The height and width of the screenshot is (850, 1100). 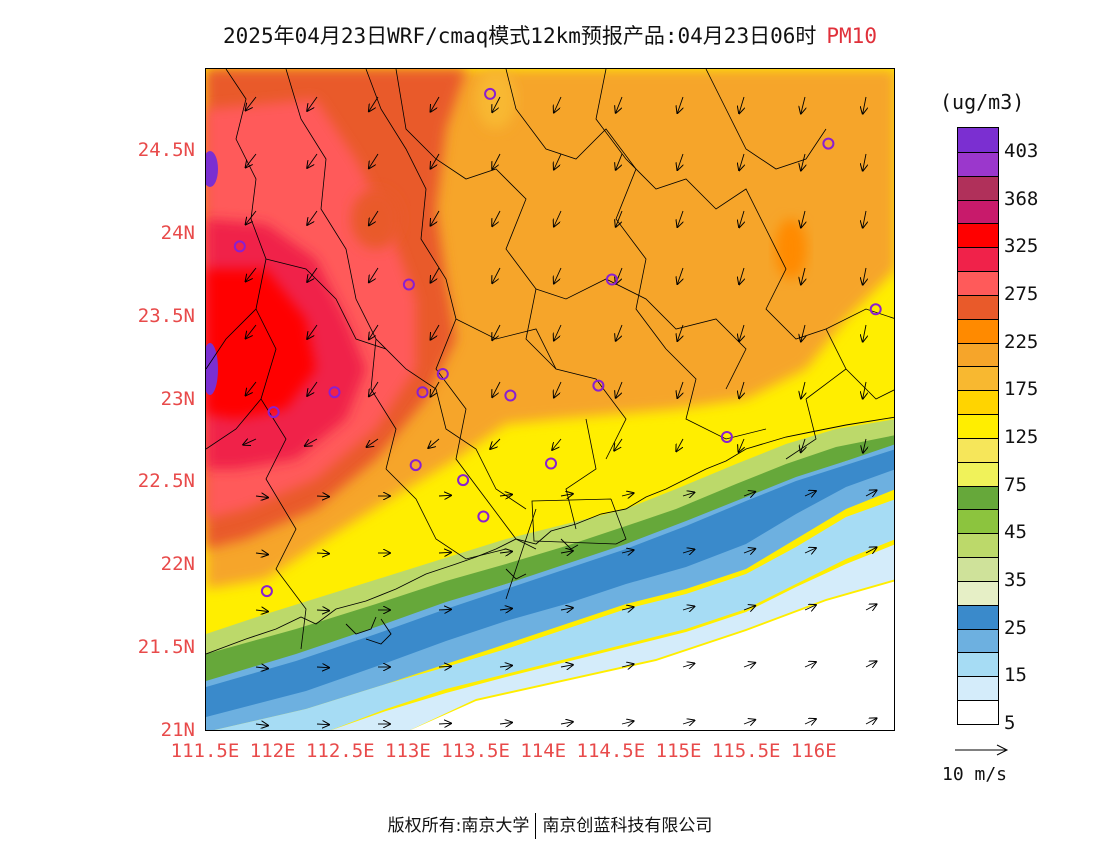 I want to click on lat-tick-label: 23N, so click(x=177, y=398).